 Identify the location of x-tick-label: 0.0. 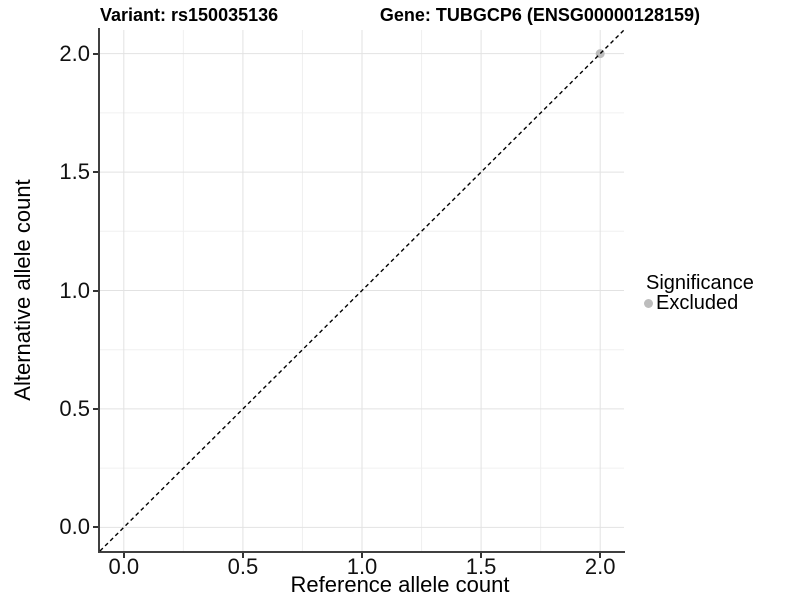
(124, 566).